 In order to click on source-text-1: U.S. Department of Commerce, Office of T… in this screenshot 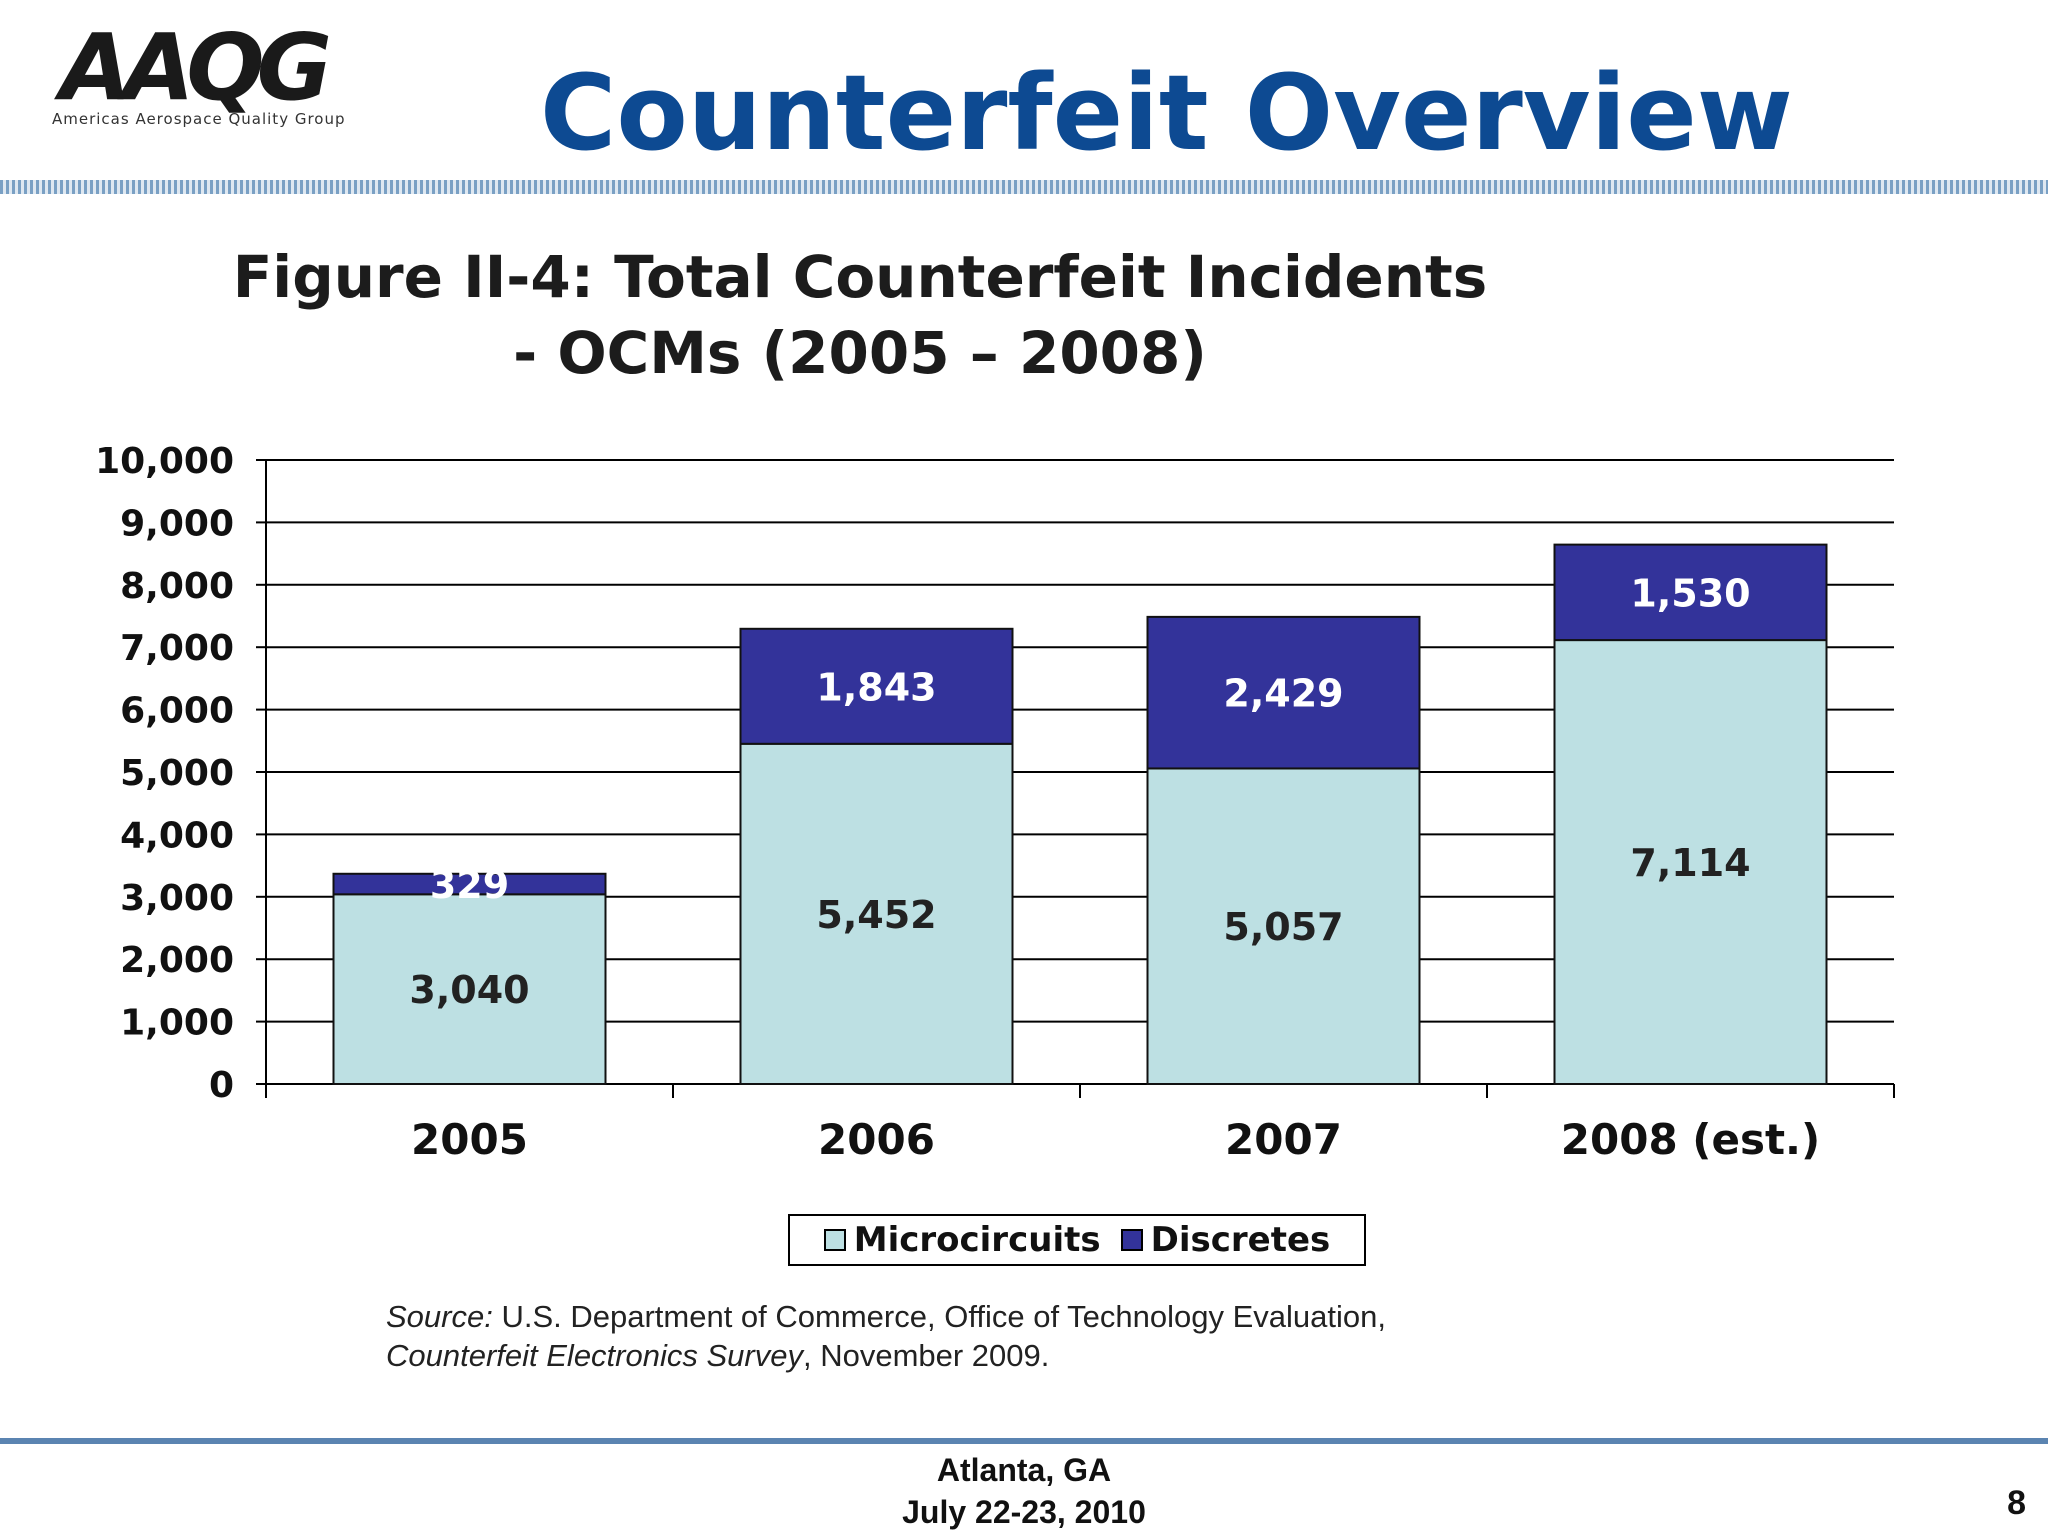, I will do `click(939, 1316)`.